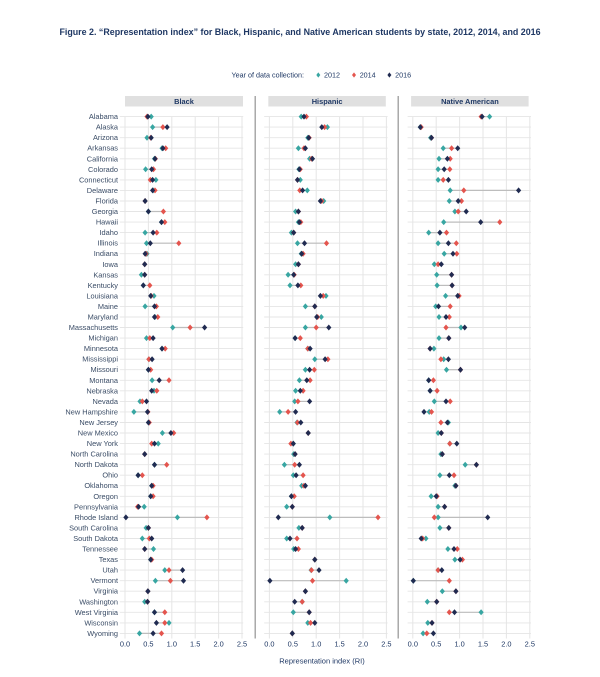 The width and height of the screenshot is (600, 677). What do you see at coordinates (107, 127) in the screenshot?
I see `svg-text: Alaska` at bounding box center [107, 127].